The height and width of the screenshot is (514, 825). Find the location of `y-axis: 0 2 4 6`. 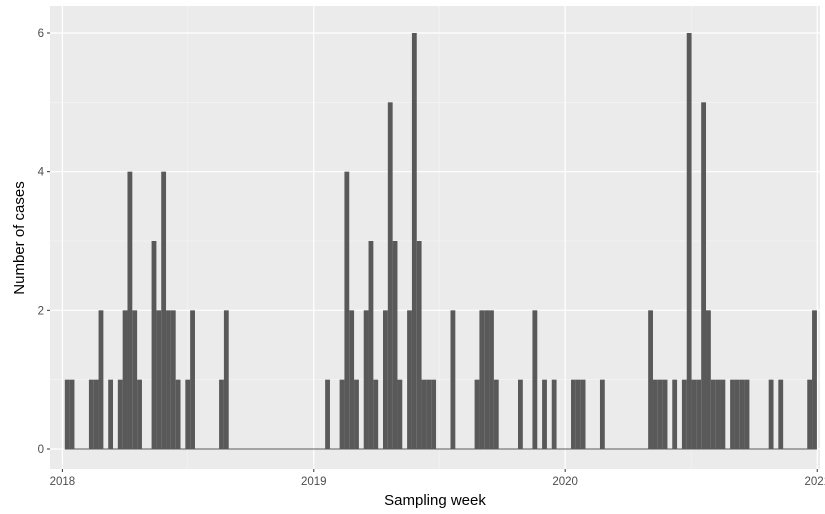

y-axis: 0 2 4 6 is located at coordinates (44, 242).